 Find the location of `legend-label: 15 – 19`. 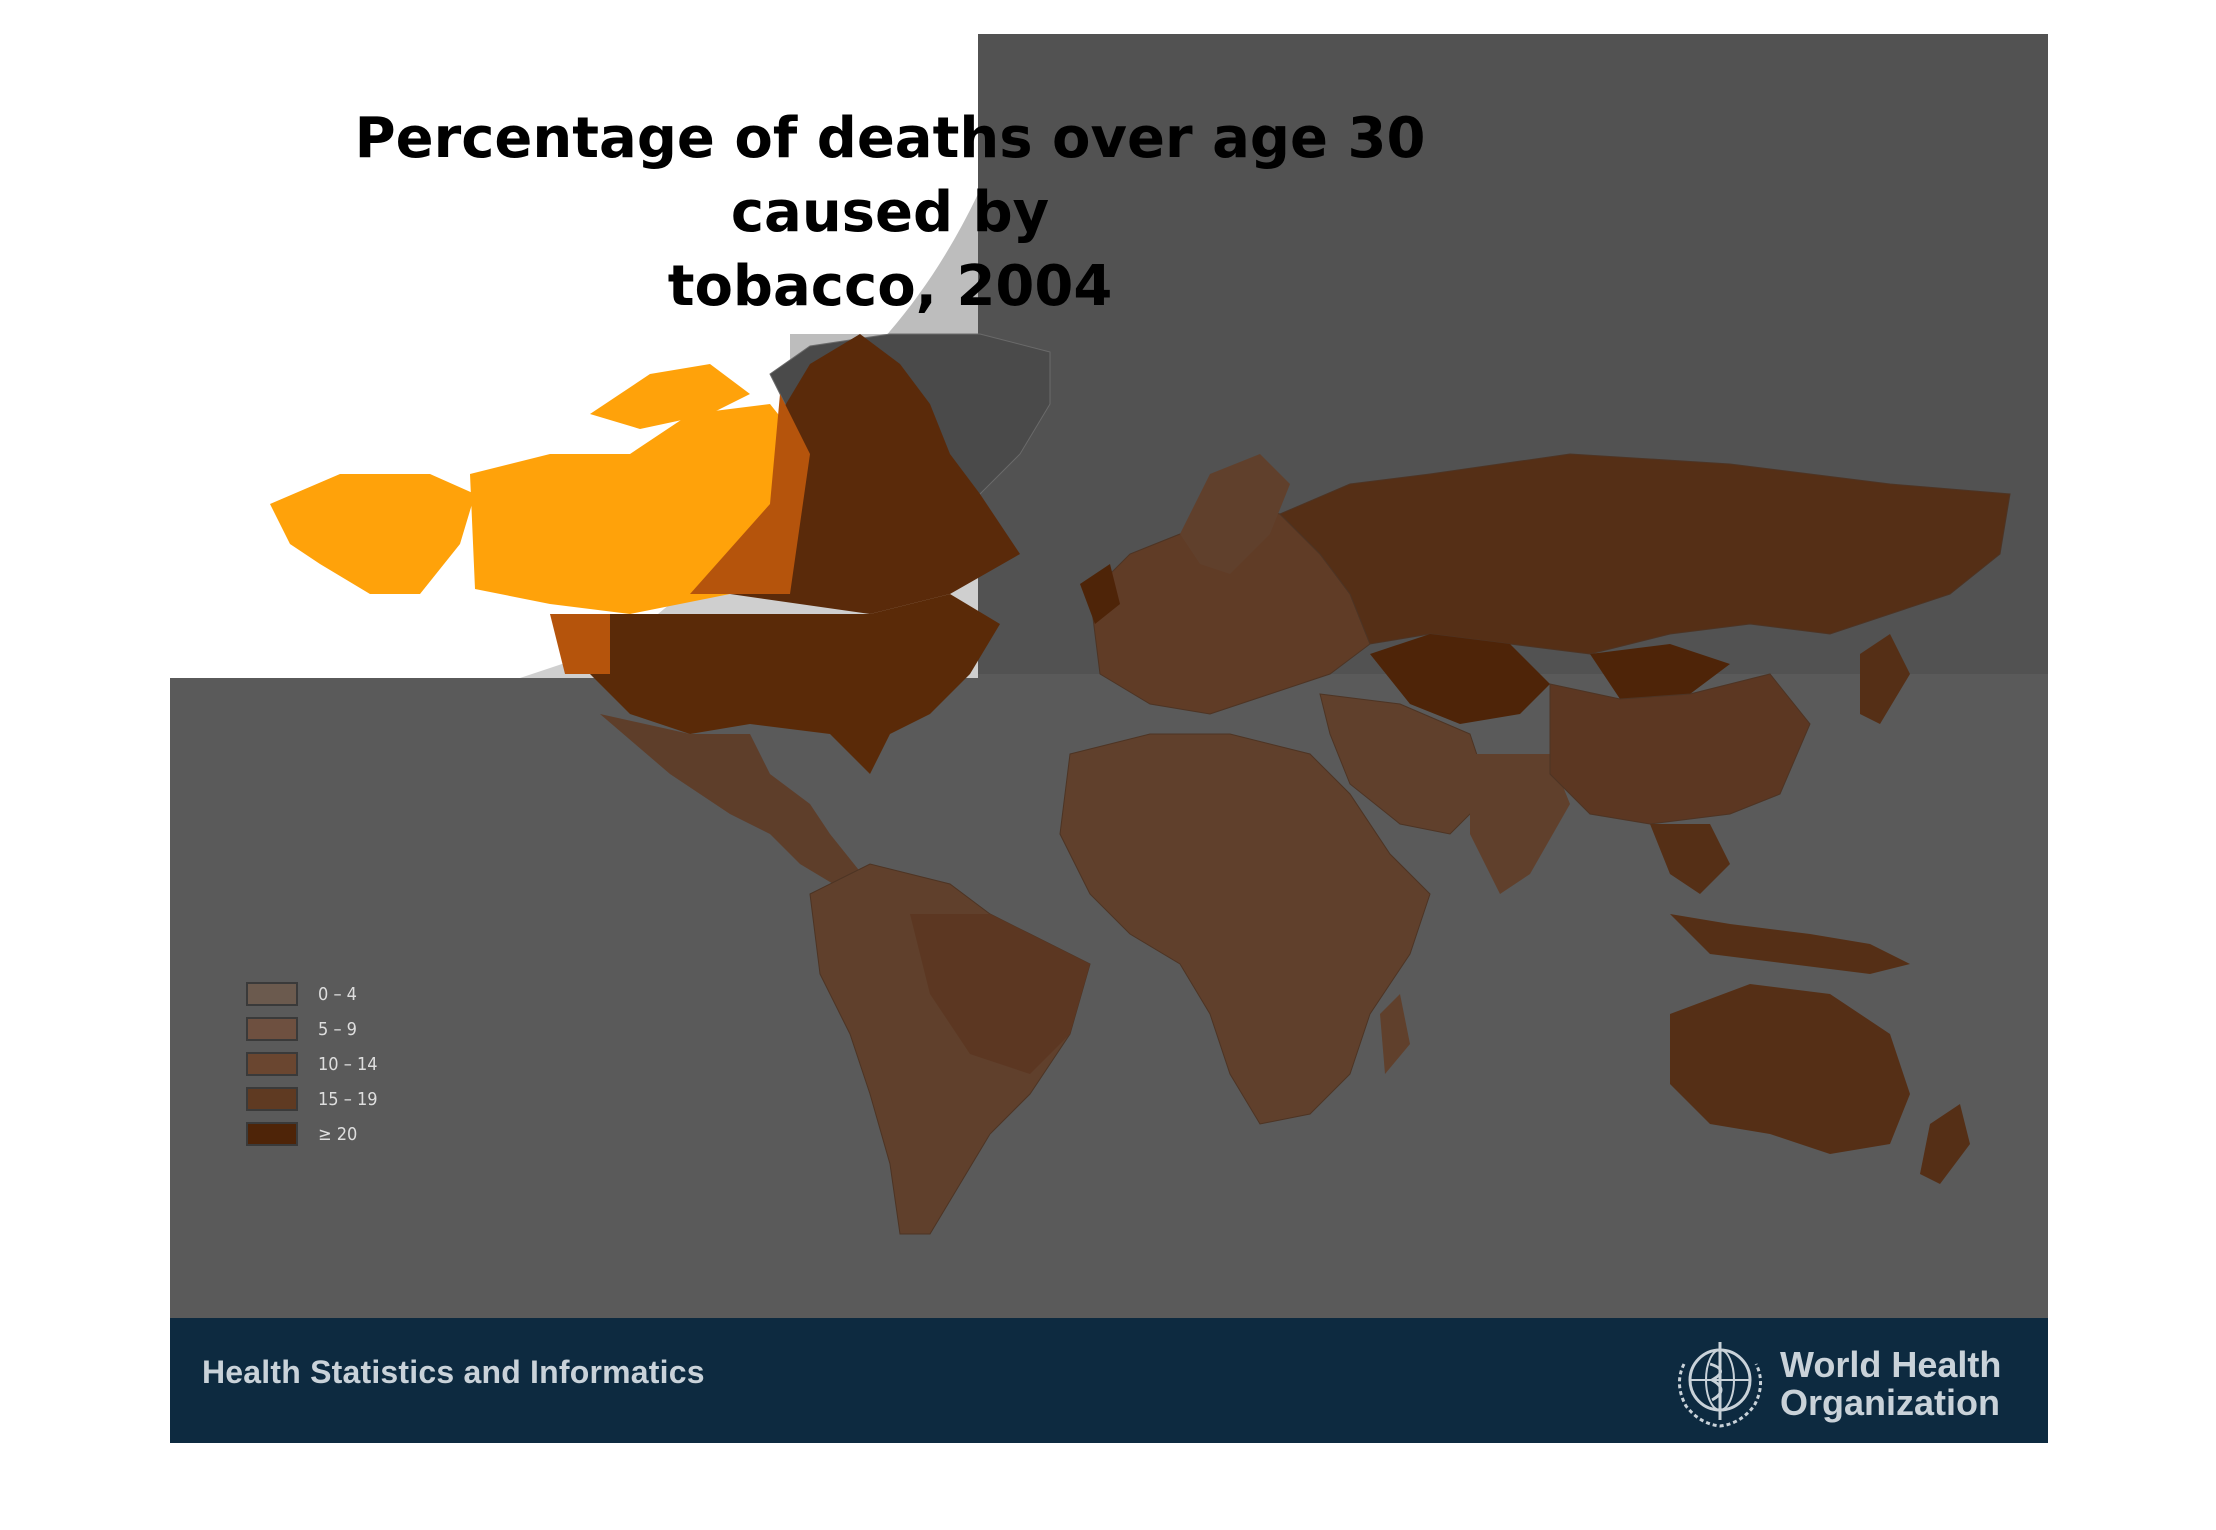

legend-label: 15 – 19 is located at coordinates (348, 1099).